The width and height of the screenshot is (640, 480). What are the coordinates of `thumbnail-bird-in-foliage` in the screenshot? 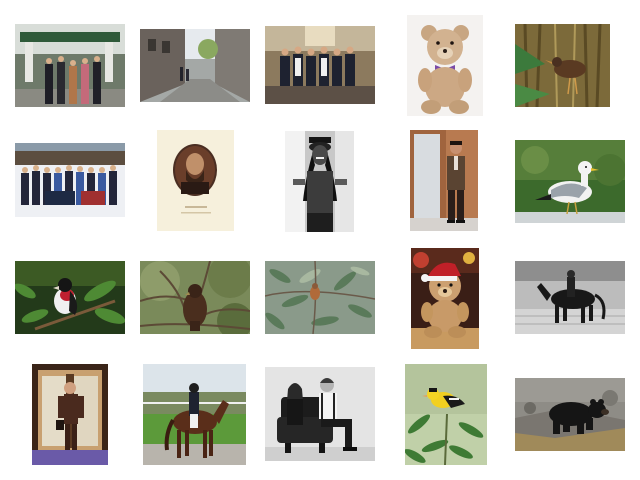 It's located at (320, 297).